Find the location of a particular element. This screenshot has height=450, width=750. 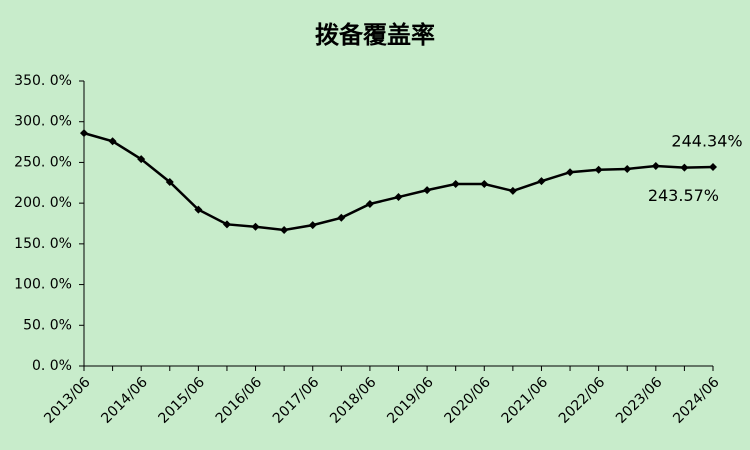

x-tick-label: 2022/06 is located at coordinates (582, 400).